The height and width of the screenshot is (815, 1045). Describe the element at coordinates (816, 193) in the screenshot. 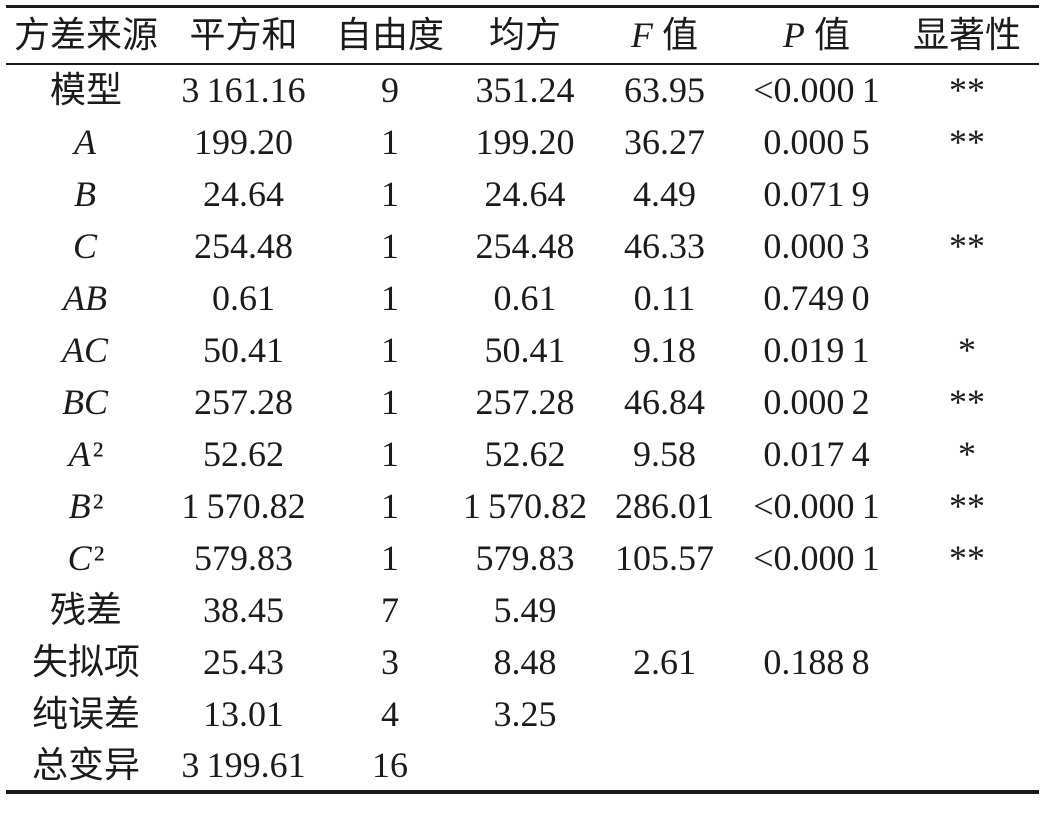

I see `table-cell: 0.071 9` at that location.